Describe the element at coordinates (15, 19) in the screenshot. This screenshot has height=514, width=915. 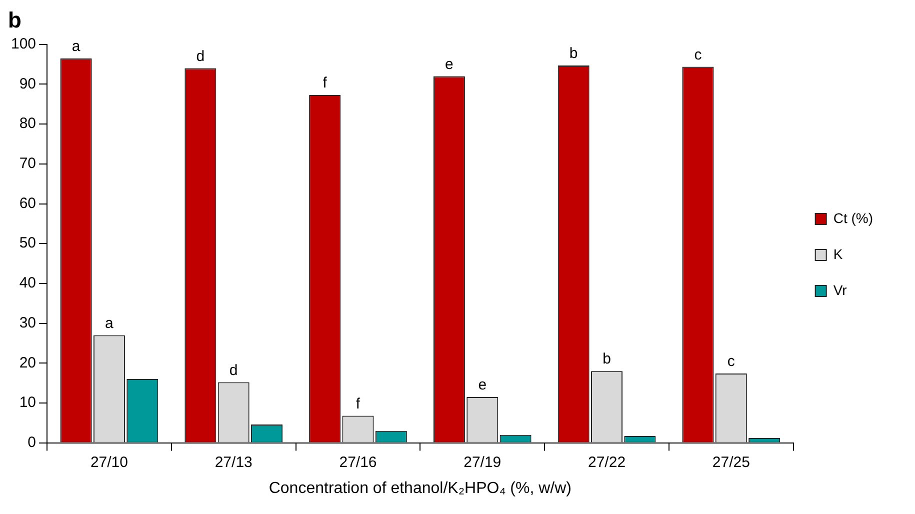
I see `text: b` at that location.